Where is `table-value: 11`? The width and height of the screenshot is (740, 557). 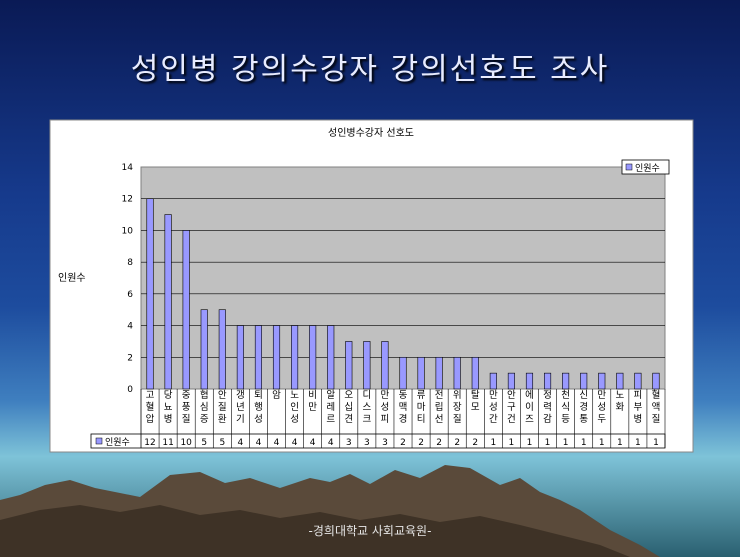
table-value: 11 is located at coordinates (167, 443).